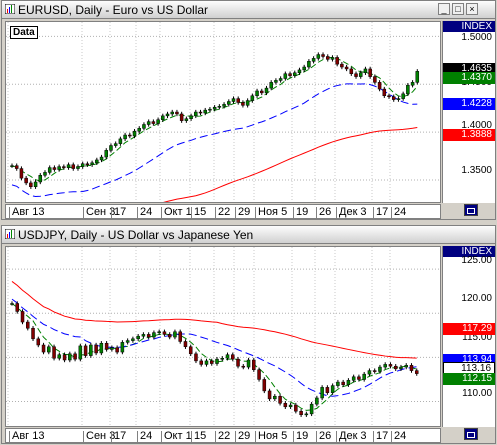  What do you see at coordinates (469, 135) in the screenshot?
I see `ma-slow-tag: 1.3888` at bounding box center [469, 135].